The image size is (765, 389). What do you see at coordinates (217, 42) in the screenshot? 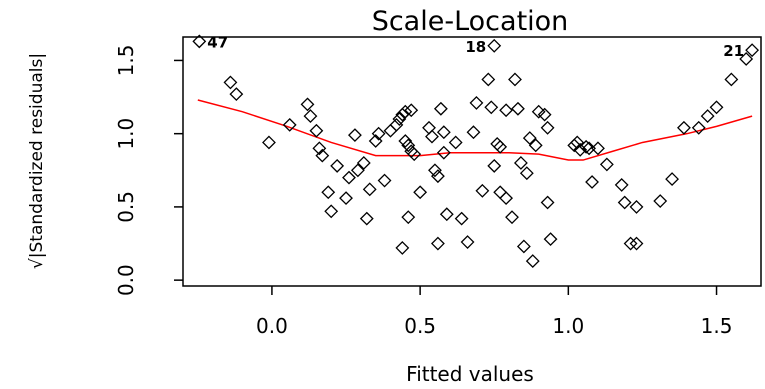
I see `point-label: 47` at bounding box center [217, 42].